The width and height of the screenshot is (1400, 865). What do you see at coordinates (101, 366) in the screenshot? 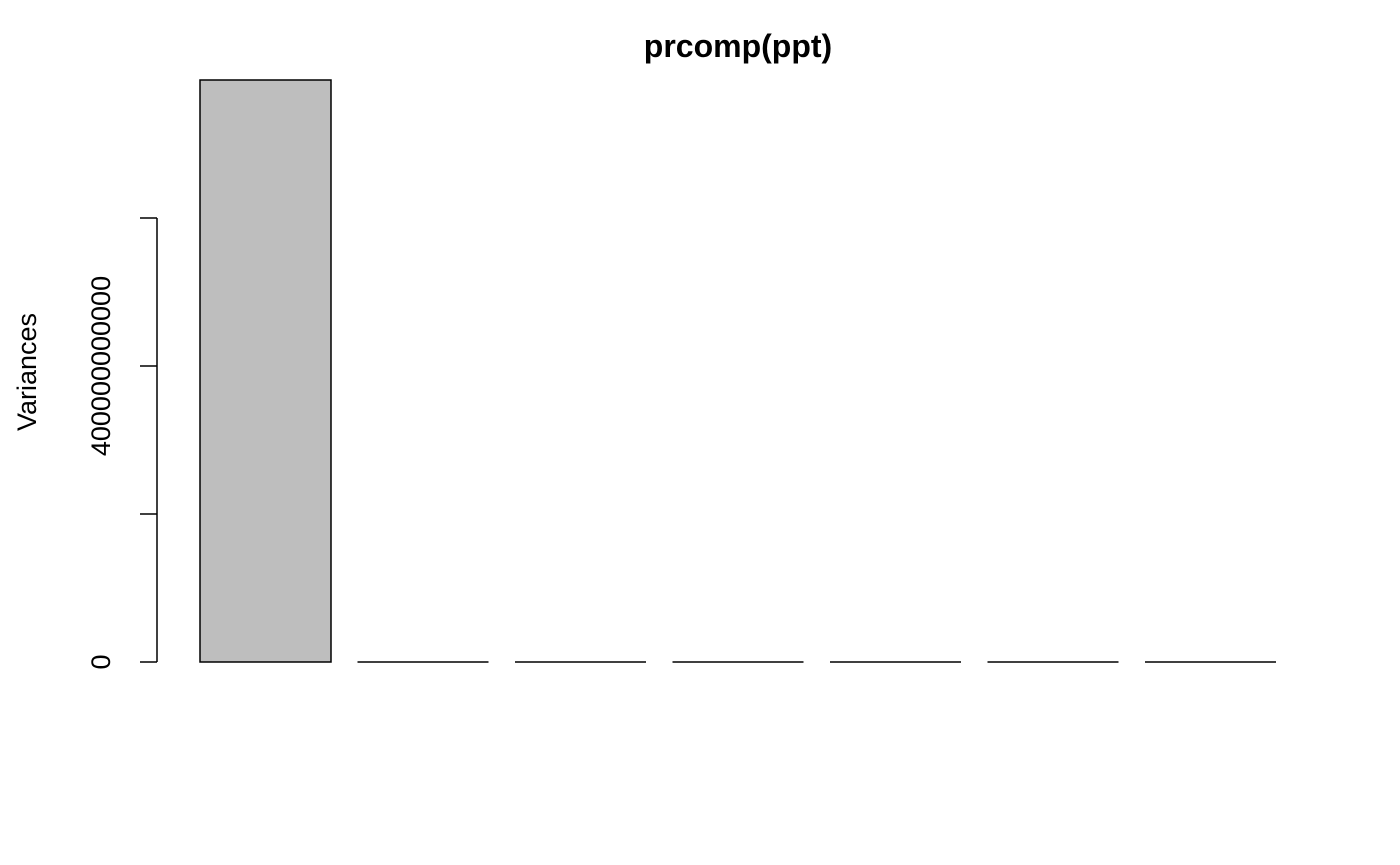
I see `y-tick-label: 400000000000` at bounding box center [101, 366].